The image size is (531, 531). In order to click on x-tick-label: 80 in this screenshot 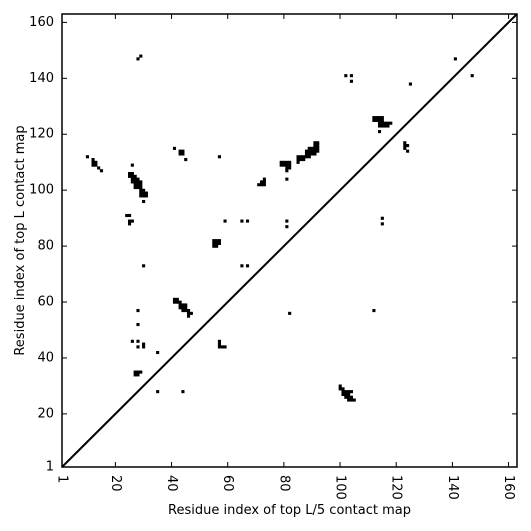, I will do `click(283, 483)`.